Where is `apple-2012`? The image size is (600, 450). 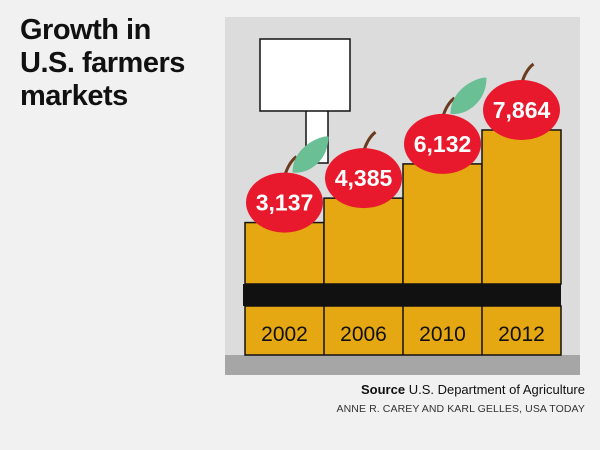 apple-2012 is located at coordinates (521, 110).